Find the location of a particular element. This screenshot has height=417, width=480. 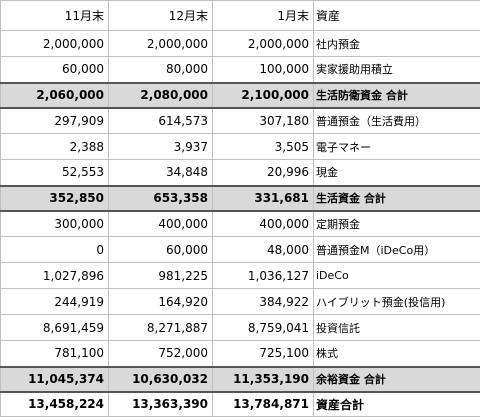

asset-label: iDeCo is located at coordinates (396, 275).